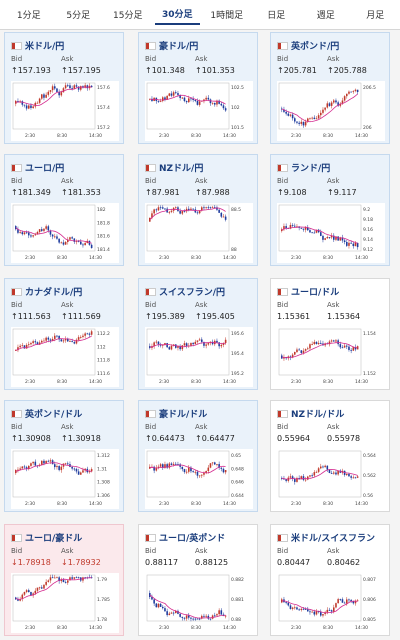 The height and width of the screenshot is (640, 400). Describe the element at coordinates (62, 504) in the screenshot. I see `x-tick-label: 8:30` at that location.